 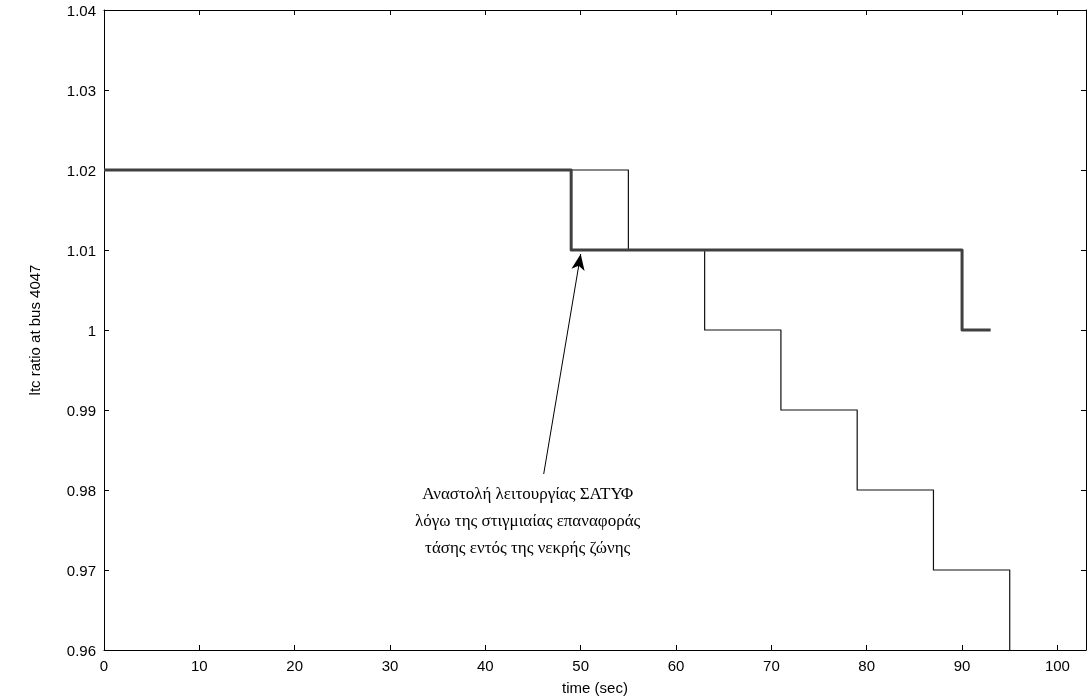 What do you see at coordinates (771, 665) in the screenshot?
I see `x-tick-label: 70` at bounding box center [771, 665].